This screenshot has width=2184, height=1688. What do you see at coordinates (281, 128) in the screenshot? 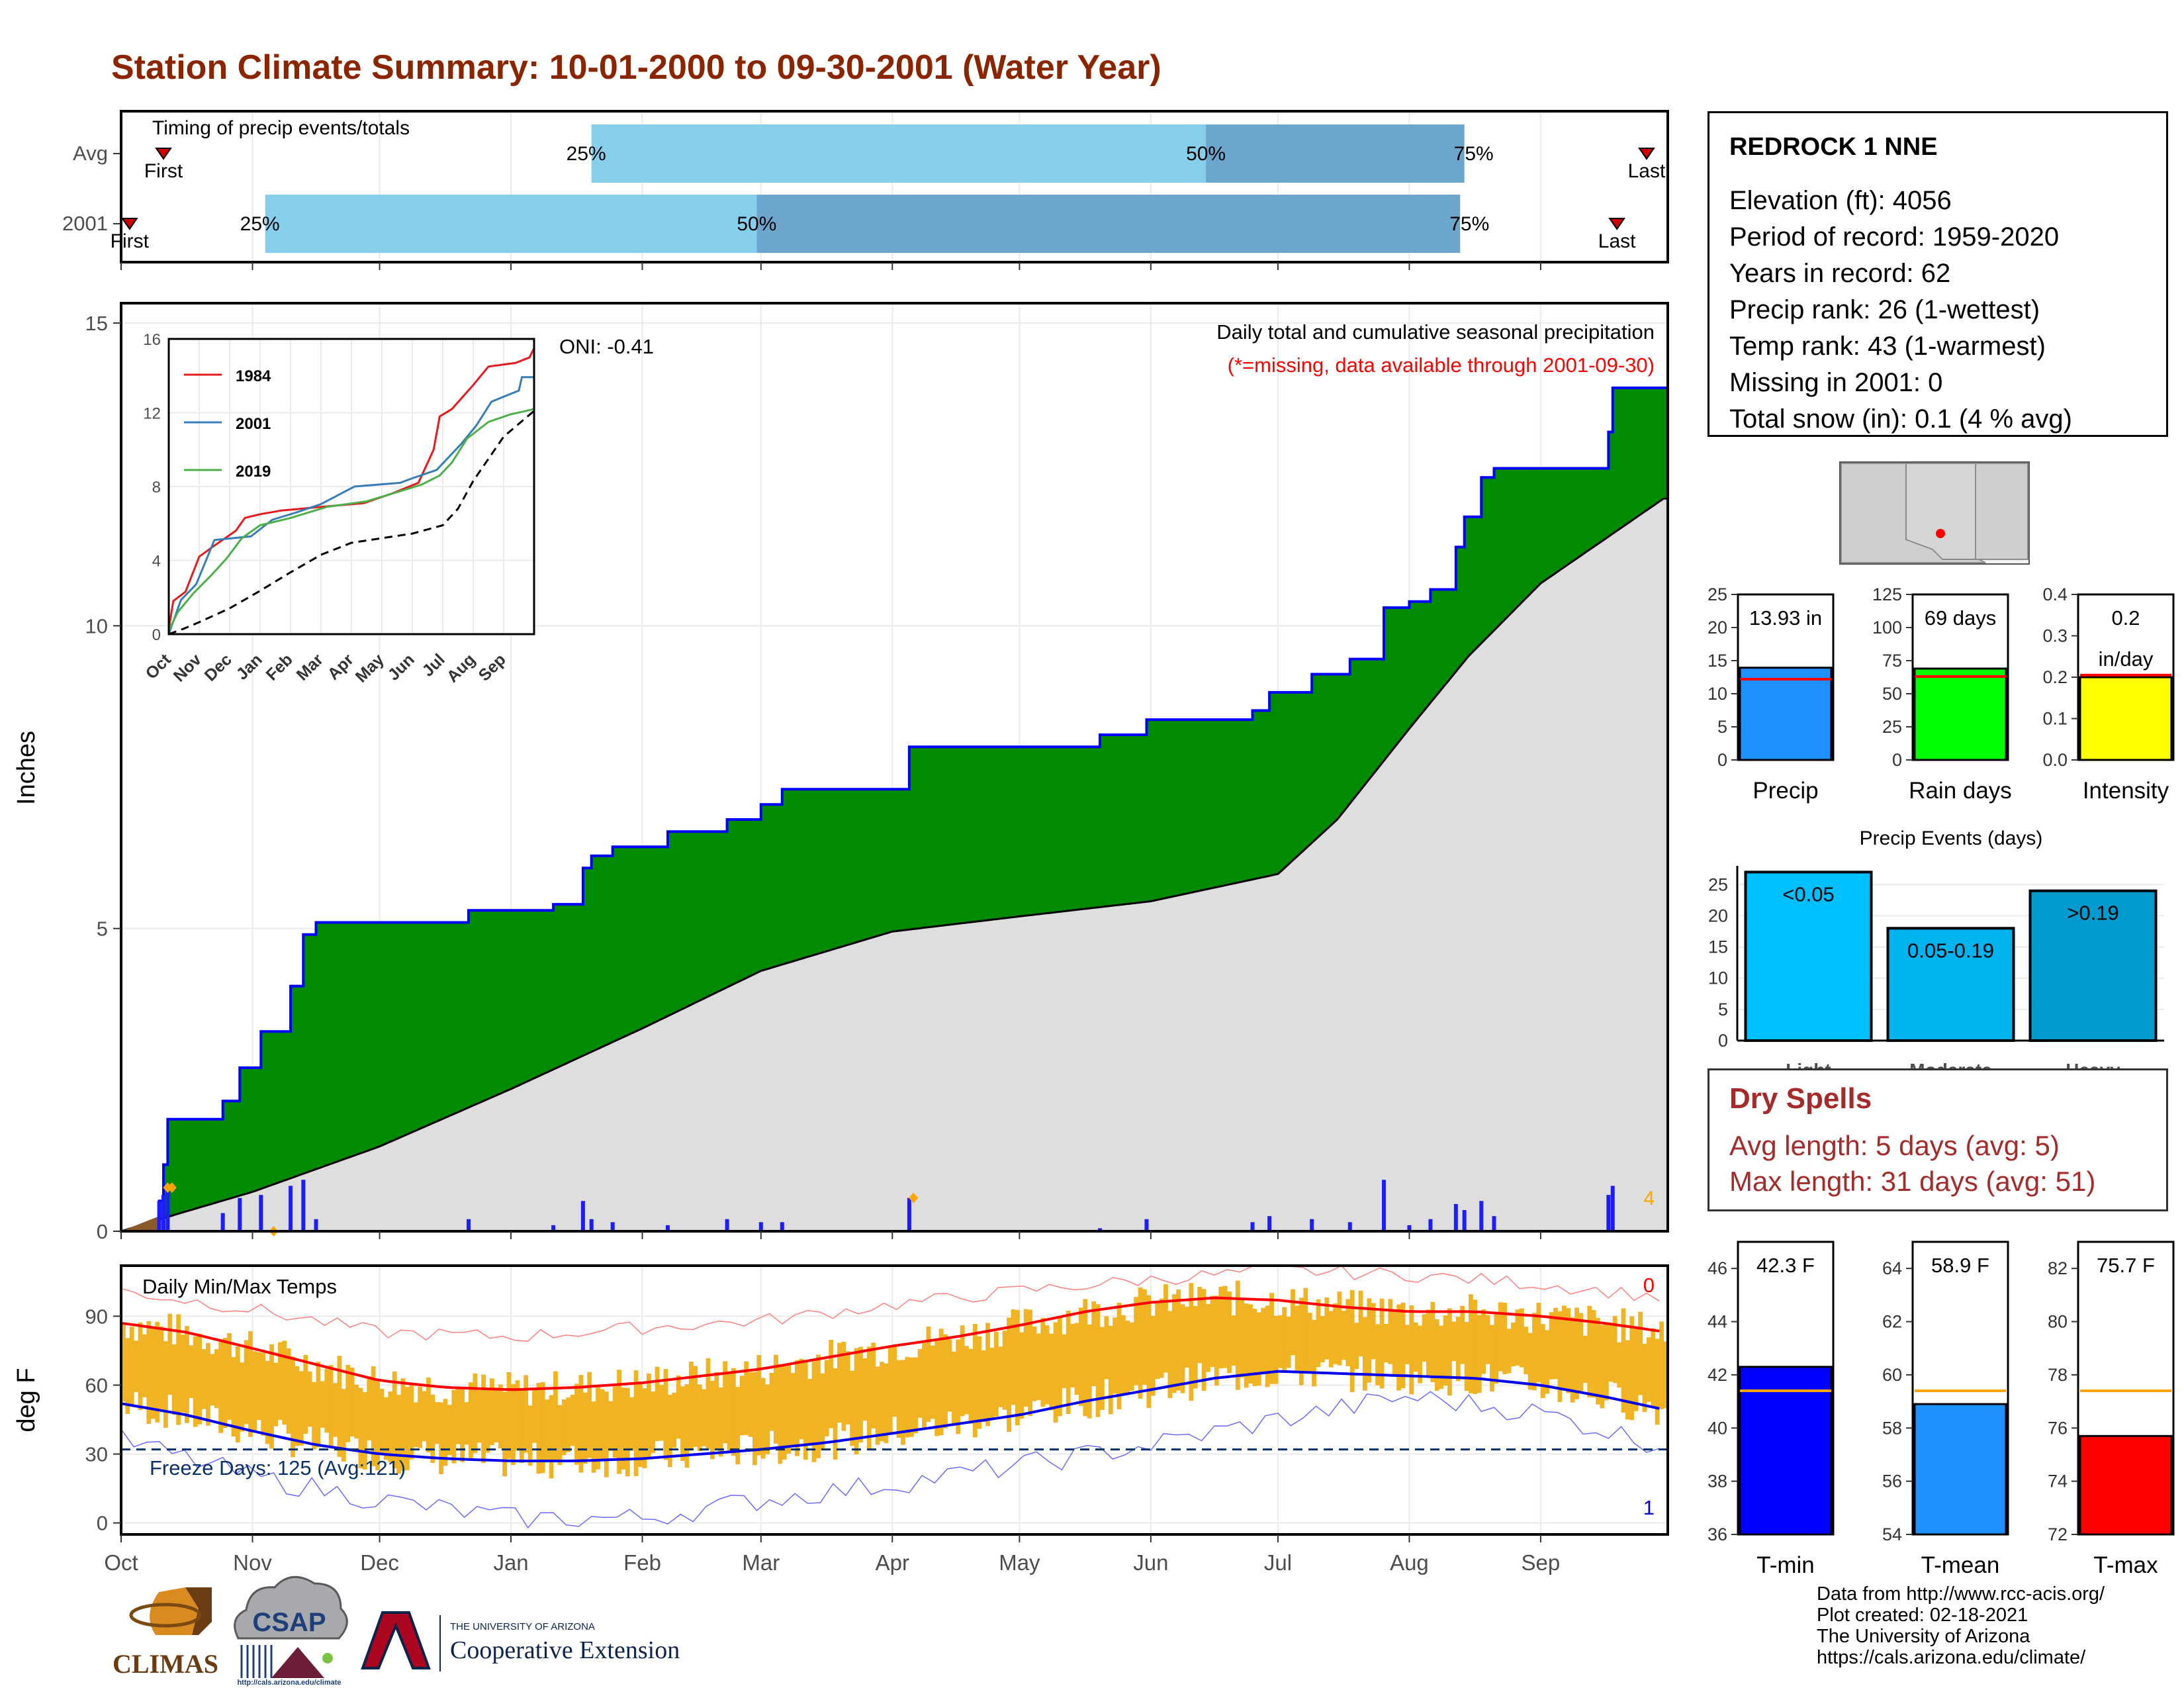
I see `timing-title: Timing of precip events/totals` at bounding box center [281, 128].